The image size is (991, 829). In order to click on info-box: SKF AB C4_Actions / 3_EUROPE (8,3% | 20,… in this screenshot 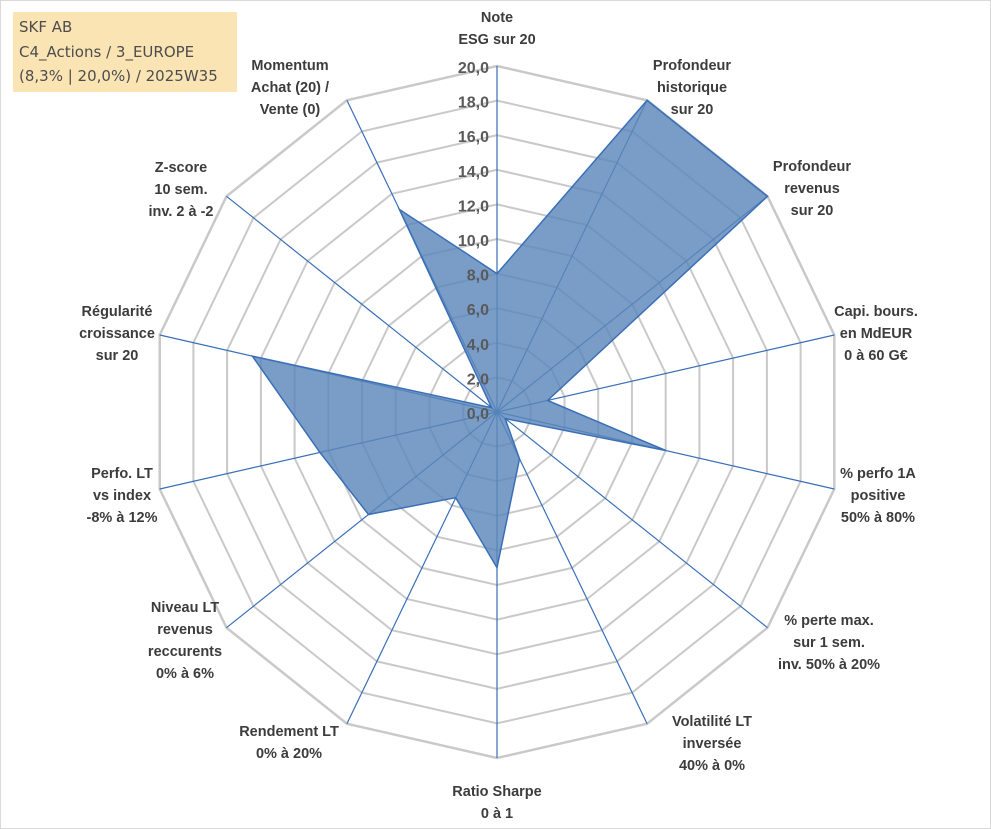, I will do `click(125, 52)`.